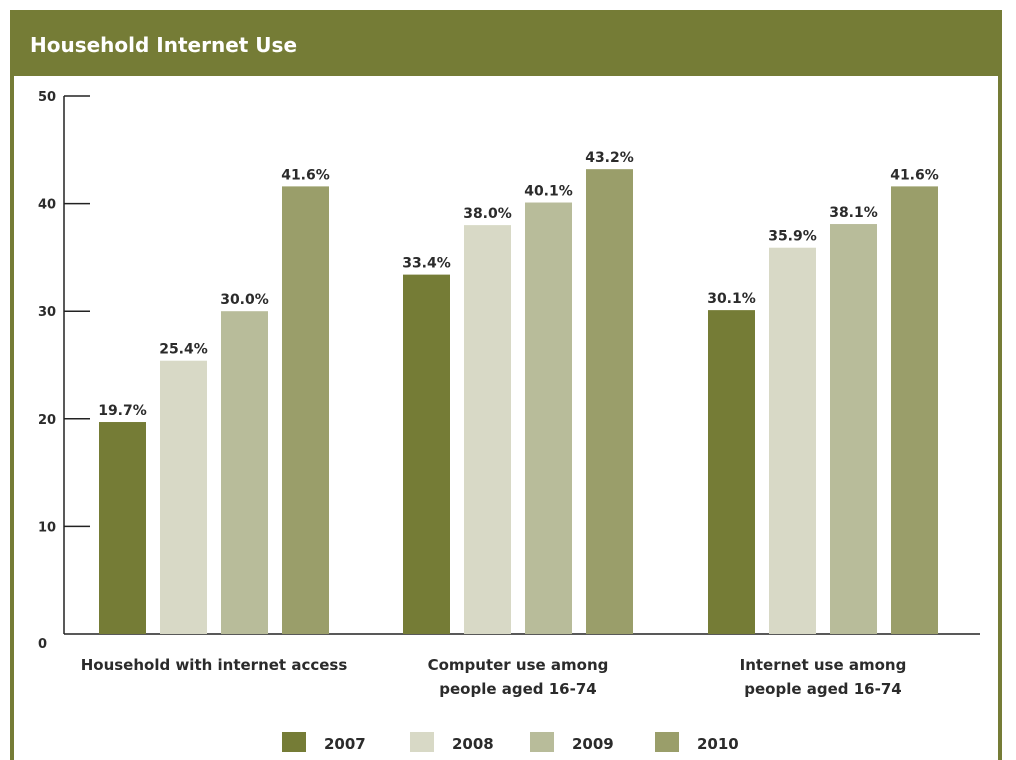 The height and width of the screenshot is (760, 1016). Describe the element at coordinates (42, 644) in the screenshot. I see `y-tick-label: 0` at that location.